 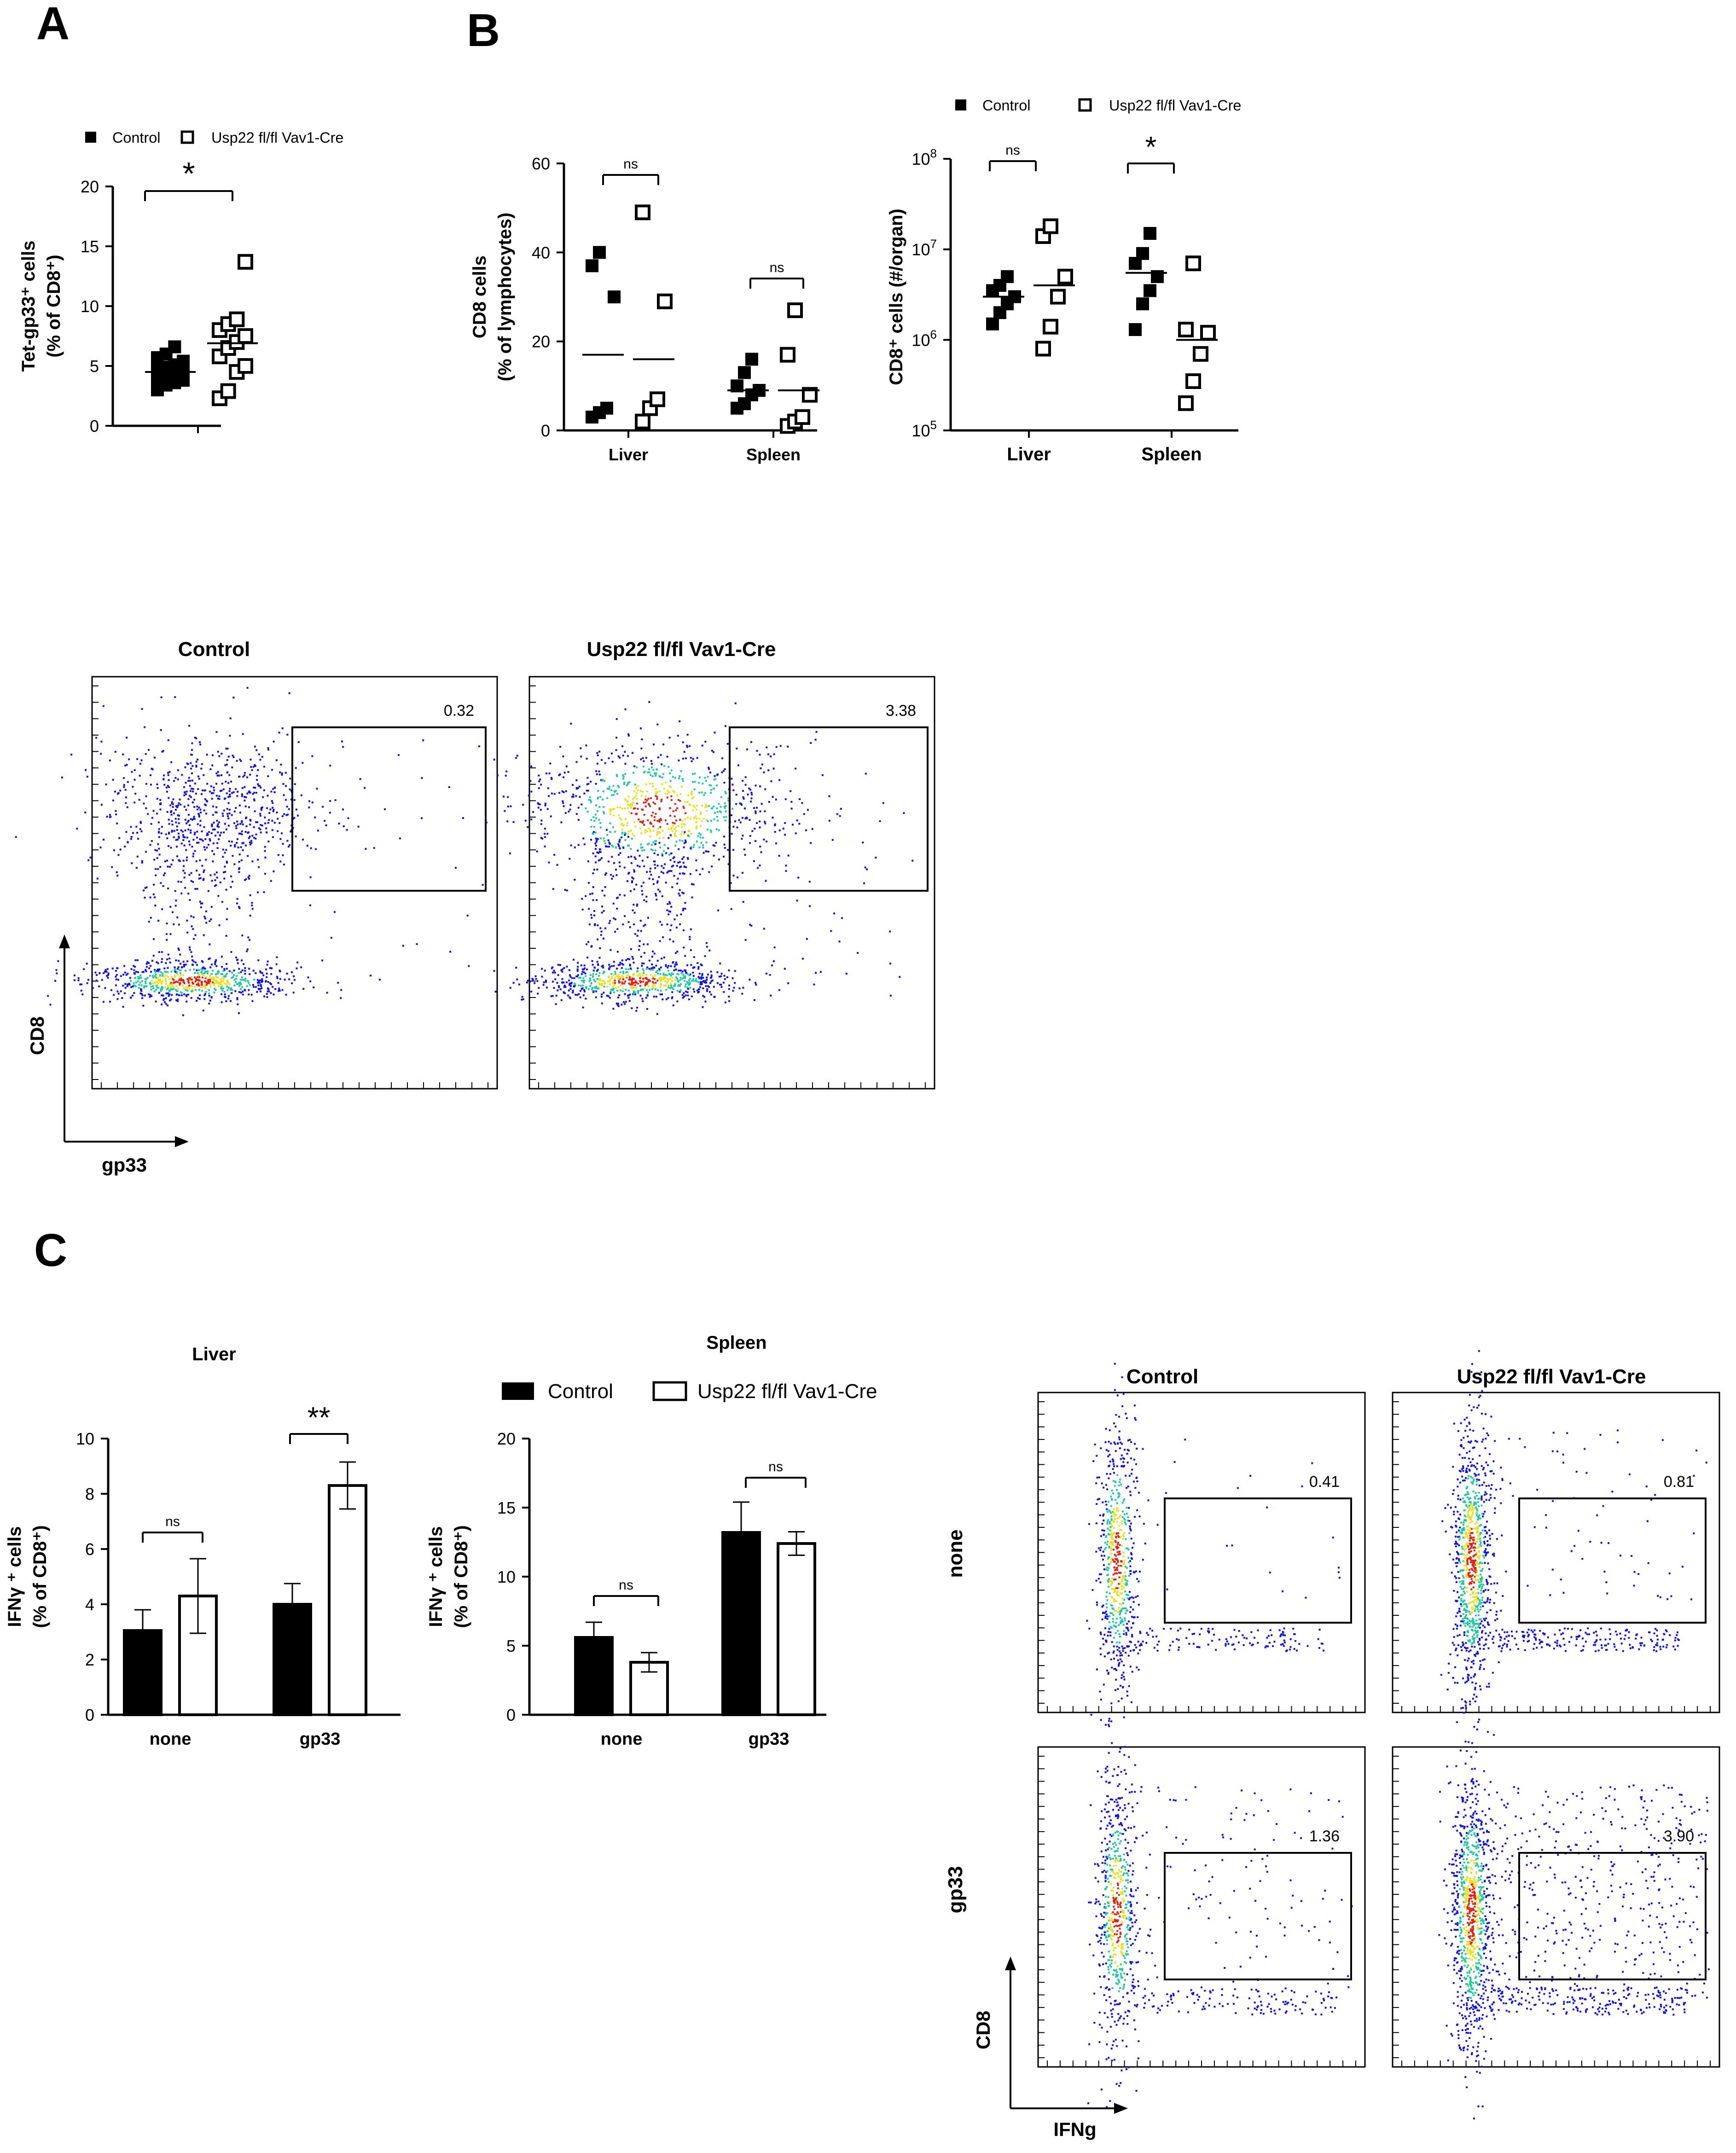 What do you see at coordinates (89, 1660) in the screenshot?
I see `y-tick-label: 2` at bounding box center [89, 1660].